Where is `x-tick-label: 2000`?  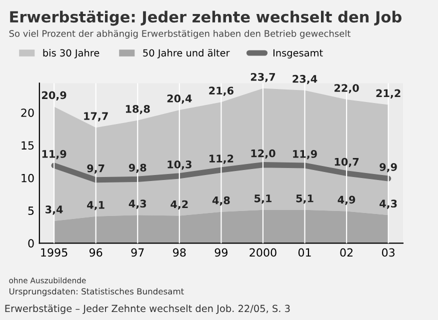 x-tick-label: 2000 is located at coordinates (263, 252).